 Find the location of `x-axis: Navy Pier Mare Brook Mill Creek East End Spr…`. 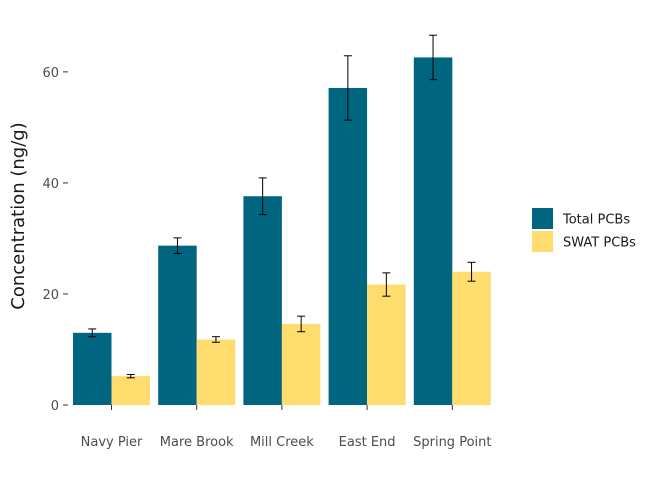

x-axis: Navy Pier Mare Brook Mill Creek East End Spr… is located at coordinates (286, 427).